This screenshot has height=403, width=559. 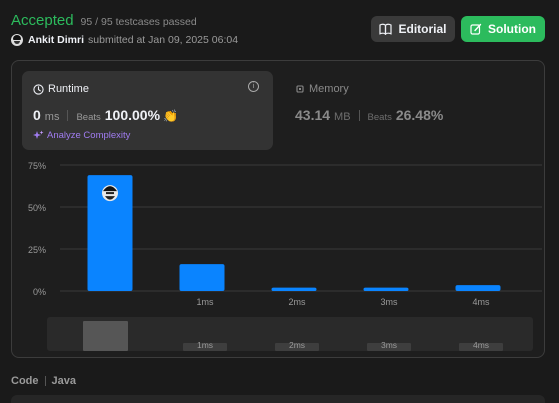 What do you see at coordinates (290, 334) in the screenshot?
I see `chart-navigator` at bounding box center [290, 334].